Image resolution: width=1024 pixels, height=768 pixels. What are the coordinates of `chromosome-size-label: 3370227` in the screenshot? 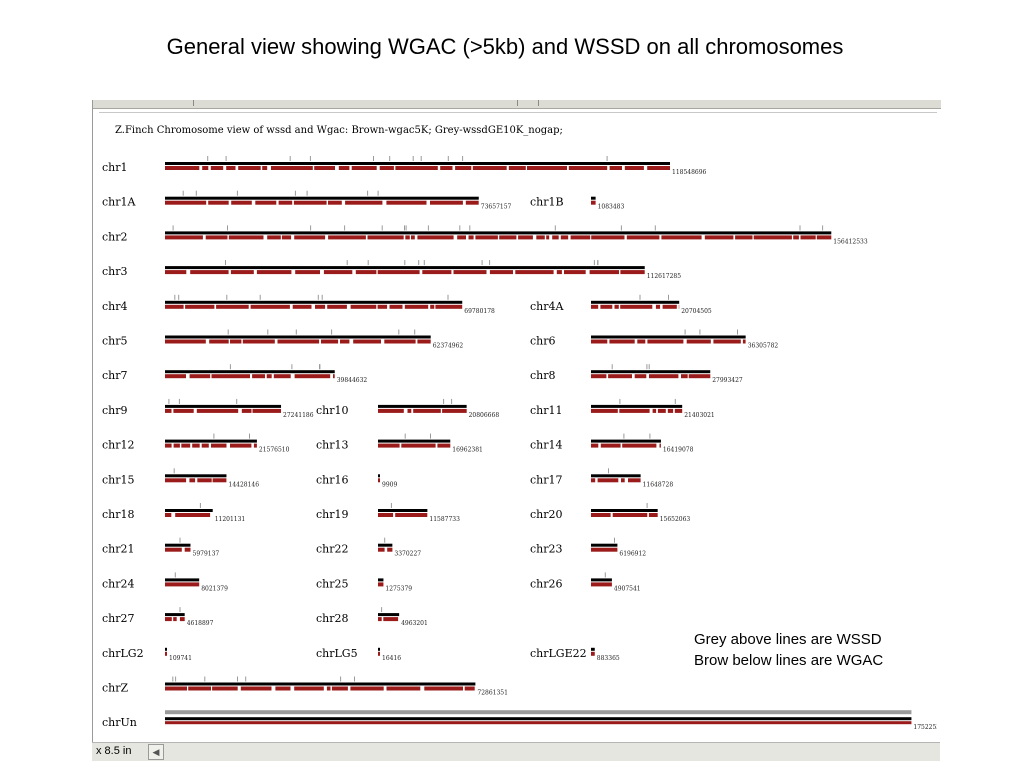 It's located at (407, 554).